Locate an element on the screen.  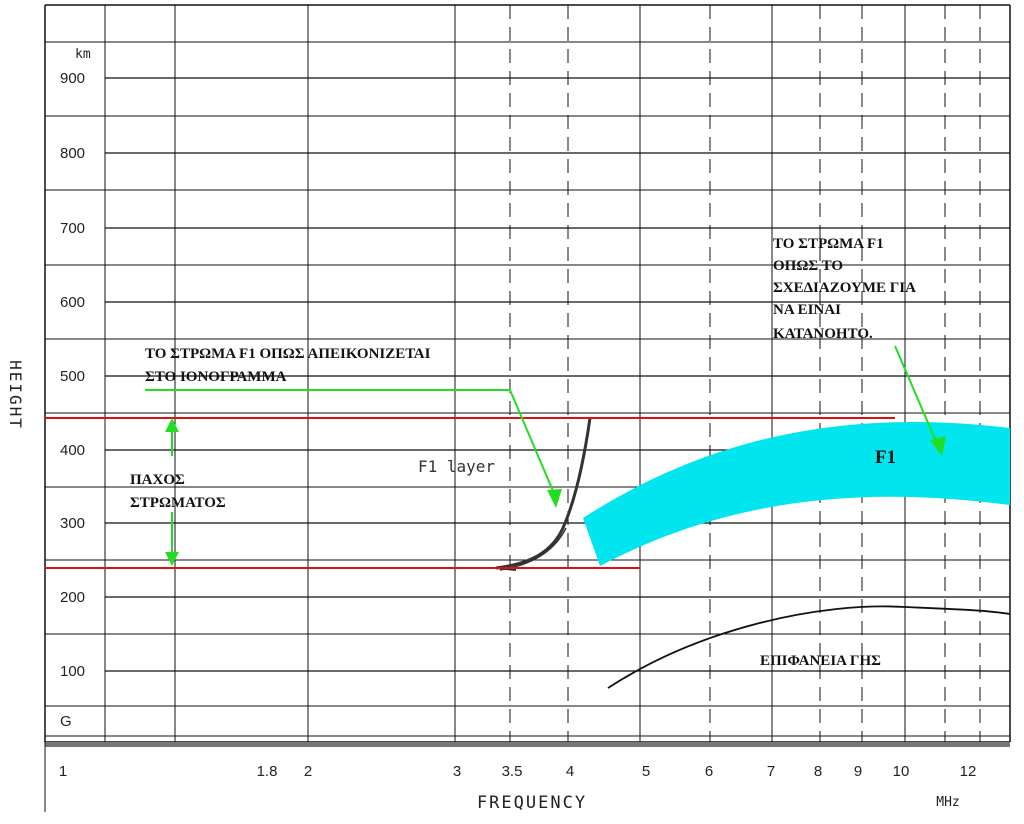
x-tick-label: 3.5 is located at coordinates (512, 771).